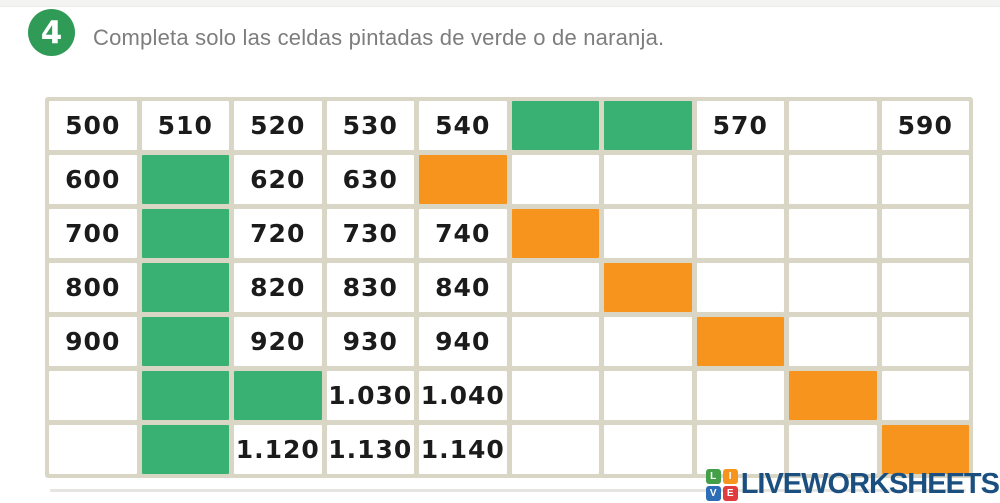 This screenshot has width=1000, height=503. Describe the element at coordinates (278, 179) in the screenshot. I see `grid-cell: 620` at that location.